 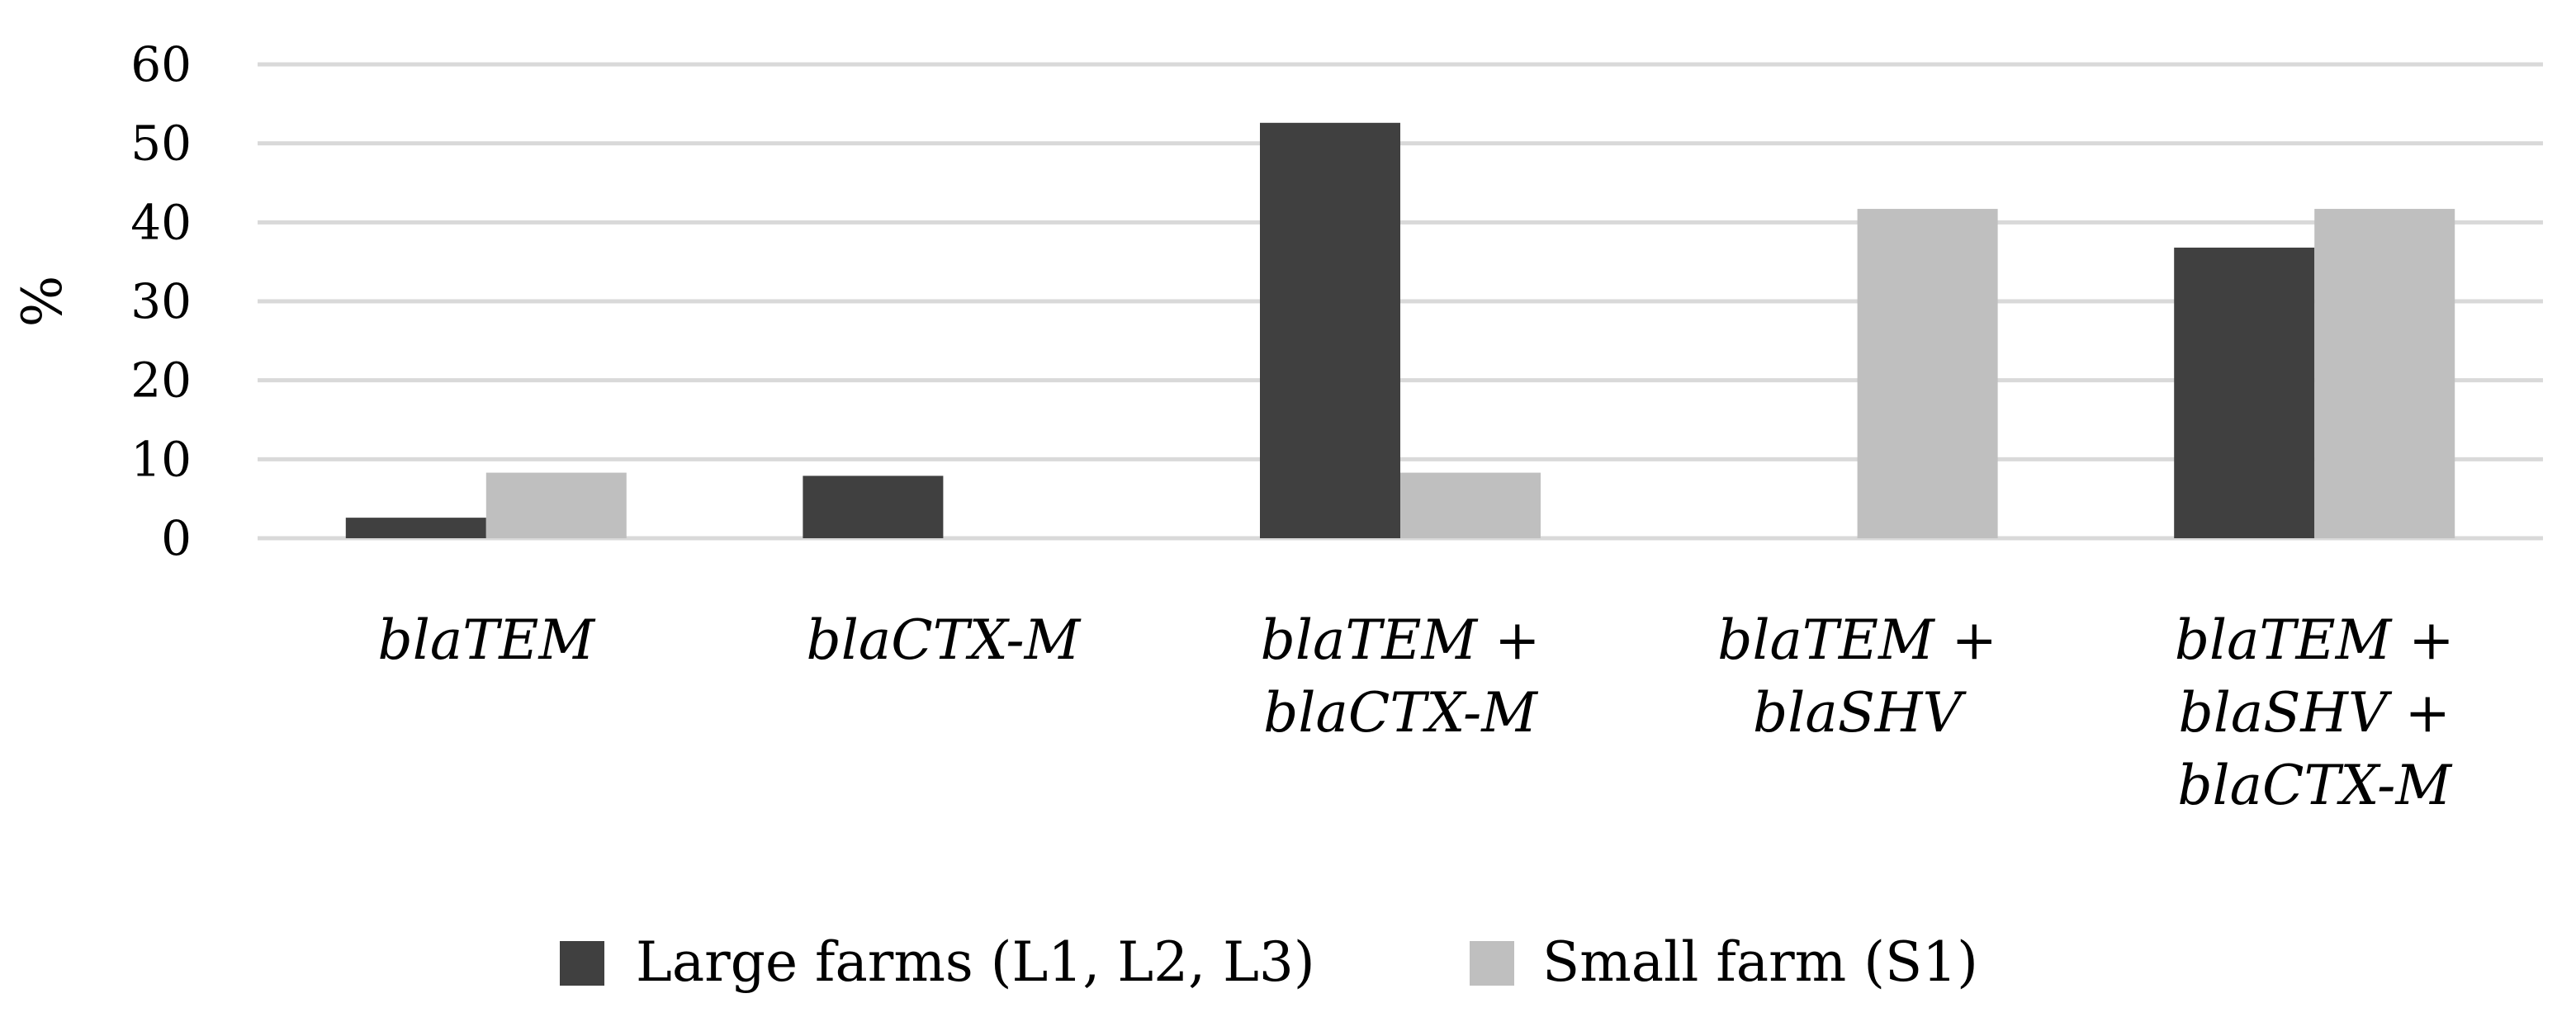 I want to click on legend: Large farms (L1, L2, L3) Small farm (S1), so click(x=1269, y=962).